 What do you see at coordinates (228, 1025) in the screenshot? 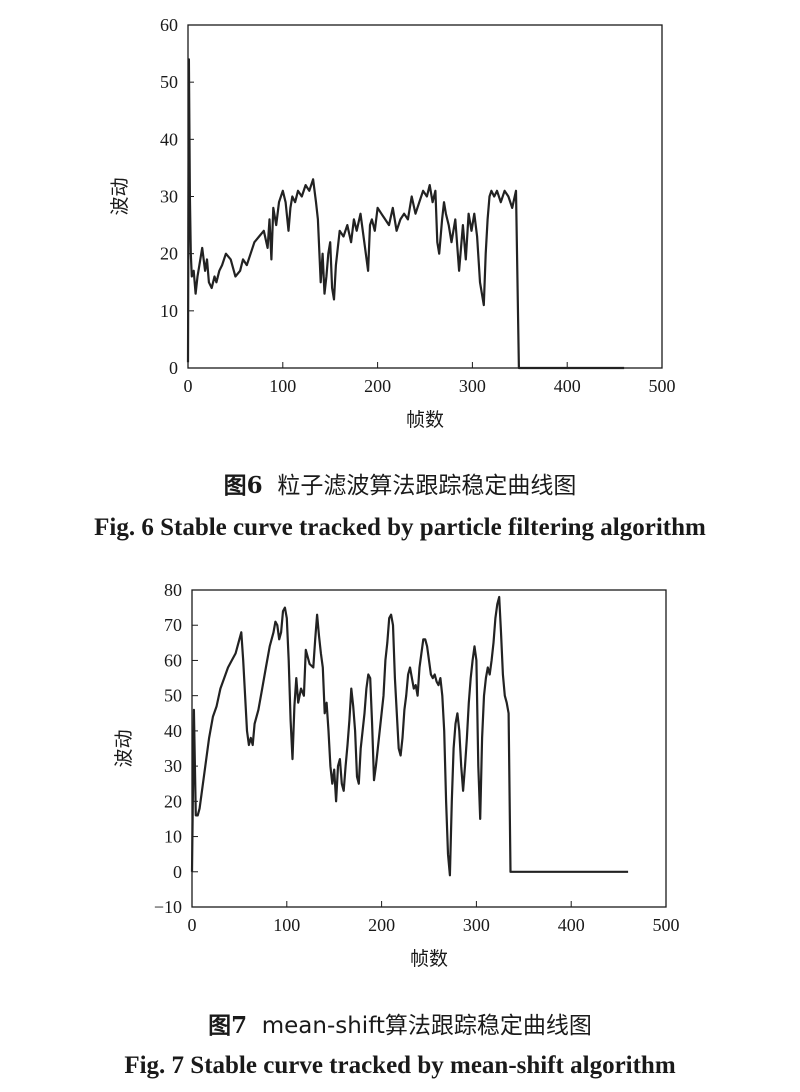
I see `fig7-label: 图7` at bounding box center [228, 1025].